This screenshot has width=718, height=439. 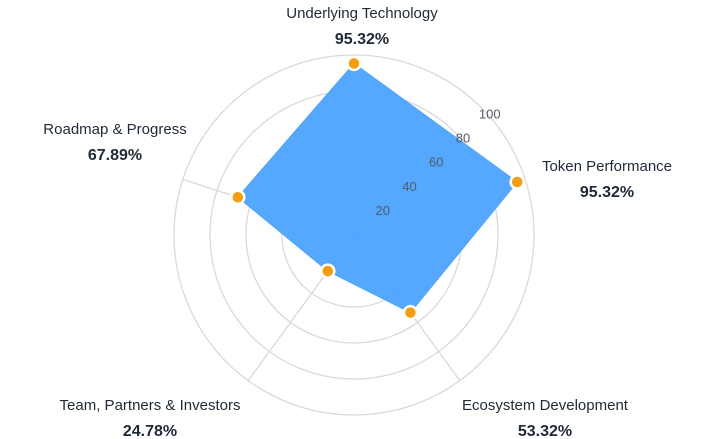 I want to click on axis-value-2: 53.32%, so click(x=545, y=431).